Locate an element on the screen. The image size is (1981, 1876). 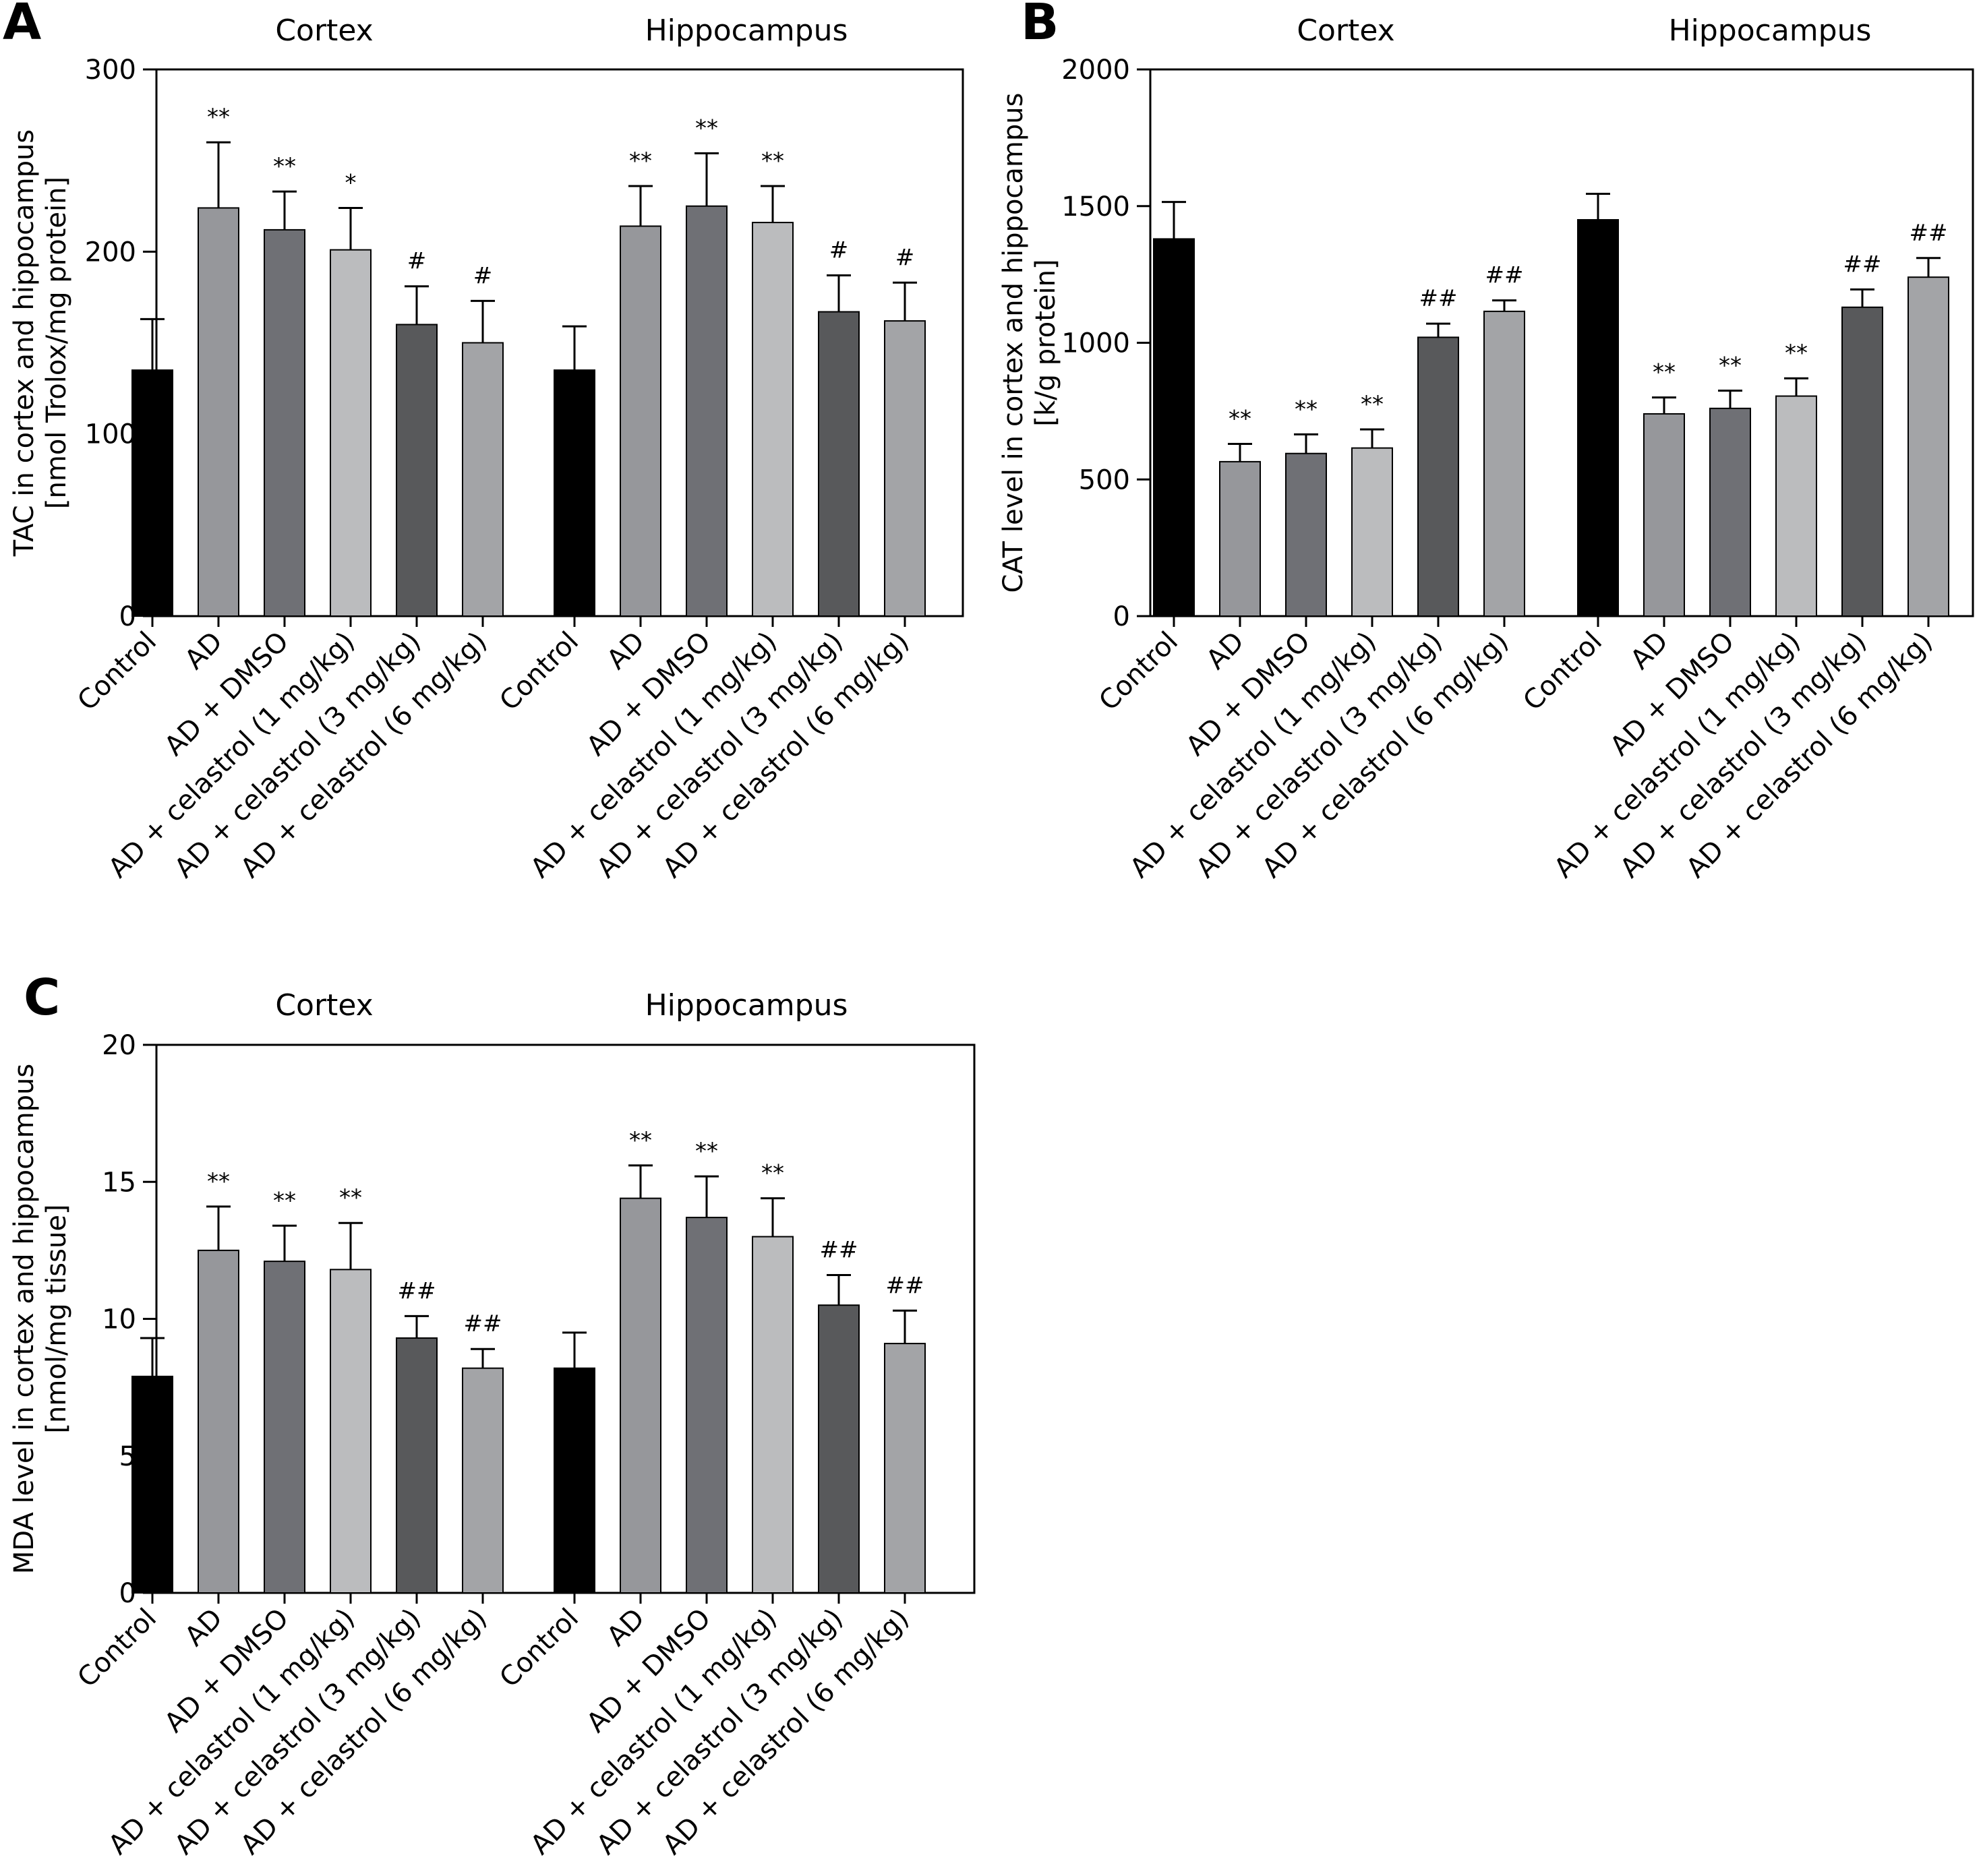
y-tick-label-A: 100 is located at coordinates (110, 434).